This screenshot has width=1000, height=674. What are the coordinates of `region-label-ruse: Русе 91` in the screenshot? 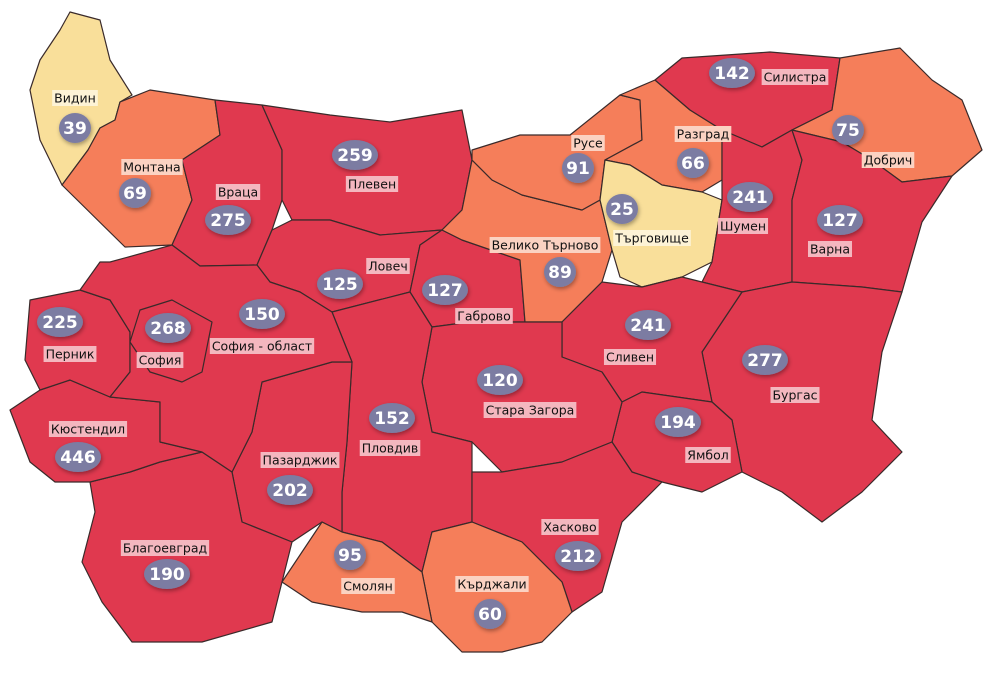 It's located at (583, 159).